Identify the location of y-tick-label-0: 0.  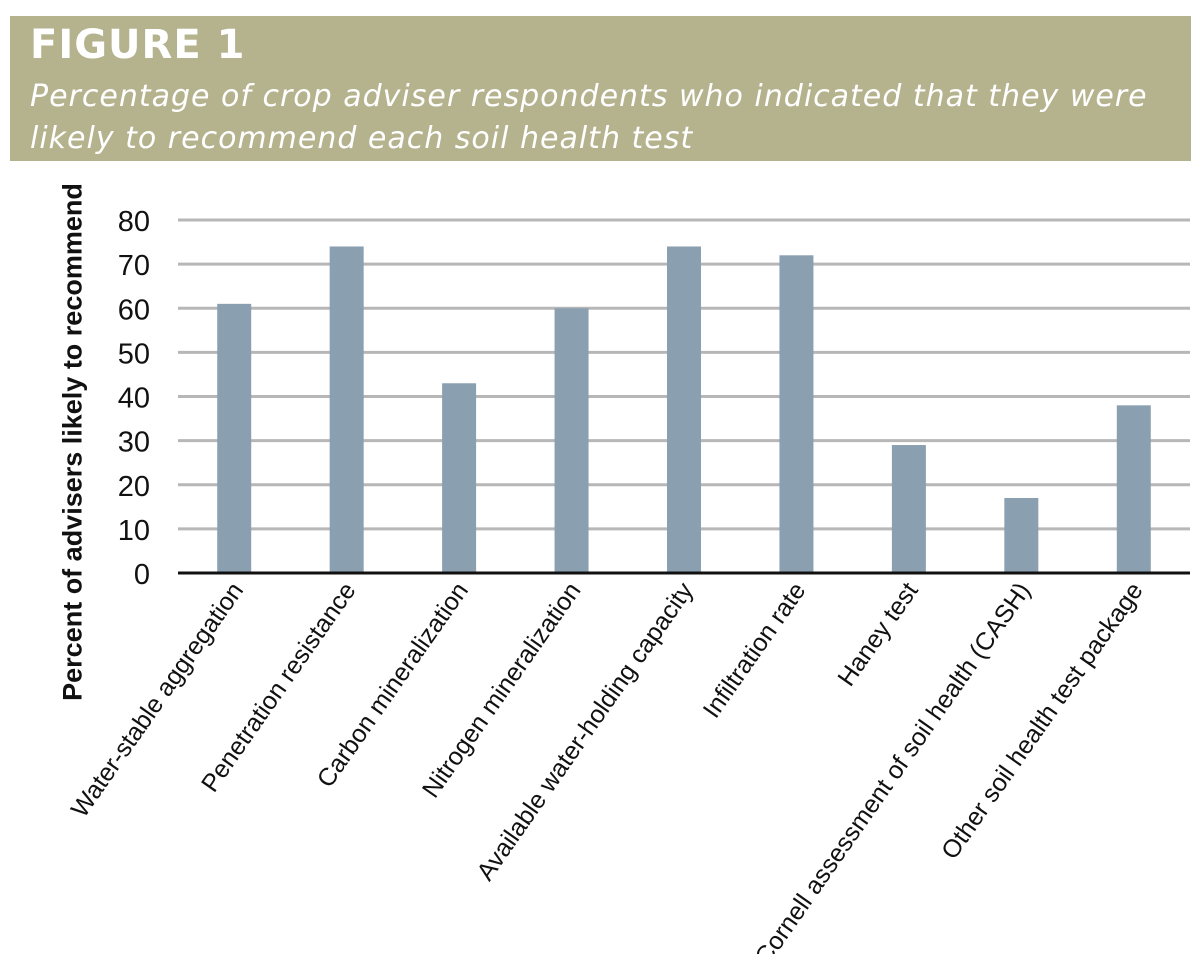
(142, 575).